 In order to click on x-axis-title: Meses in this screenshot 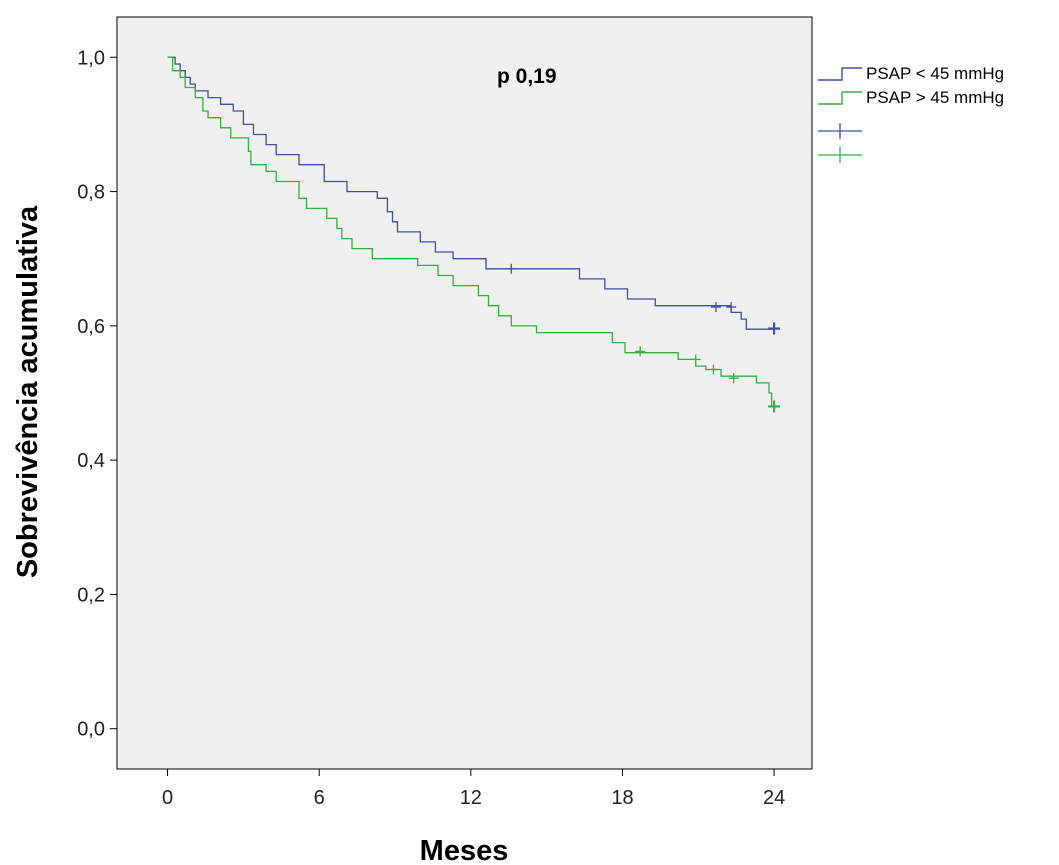, I will do `click(464, 850)`.